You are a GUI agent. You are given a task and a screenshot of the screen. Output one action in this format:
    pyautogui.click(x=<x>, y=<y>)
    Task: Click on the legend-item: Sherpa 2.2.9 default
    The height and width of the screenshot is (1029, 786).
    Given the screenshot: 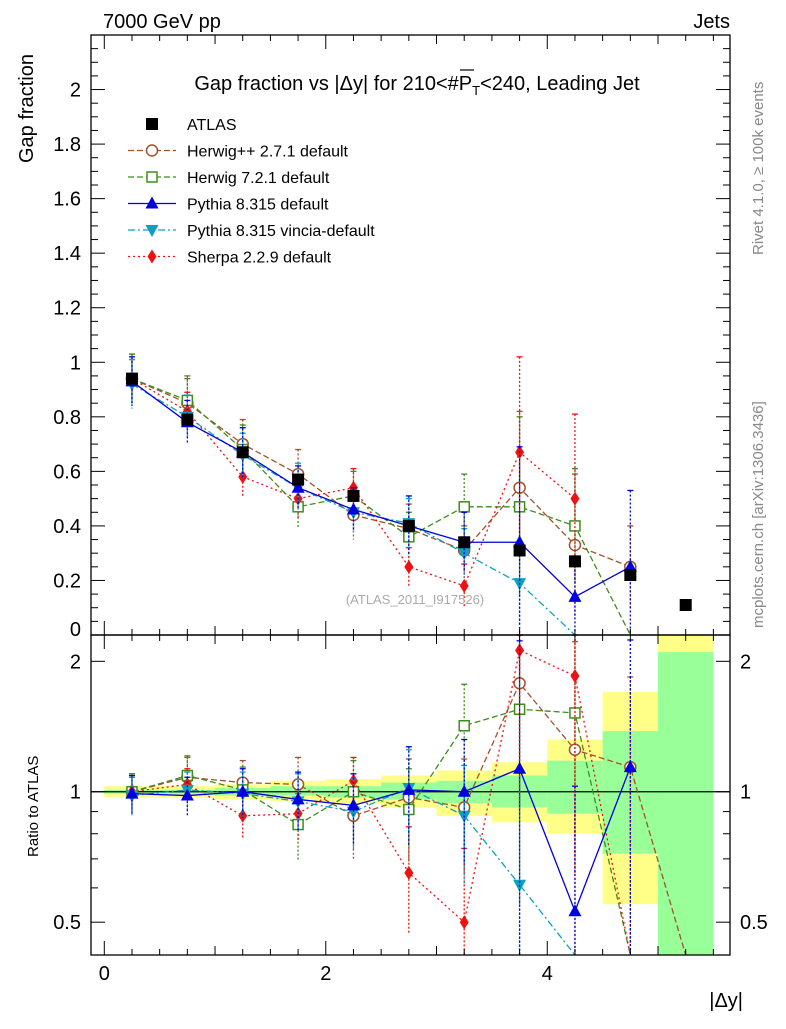 What is the action you would take?
    pyautogui.click(x=230, y=258)
    